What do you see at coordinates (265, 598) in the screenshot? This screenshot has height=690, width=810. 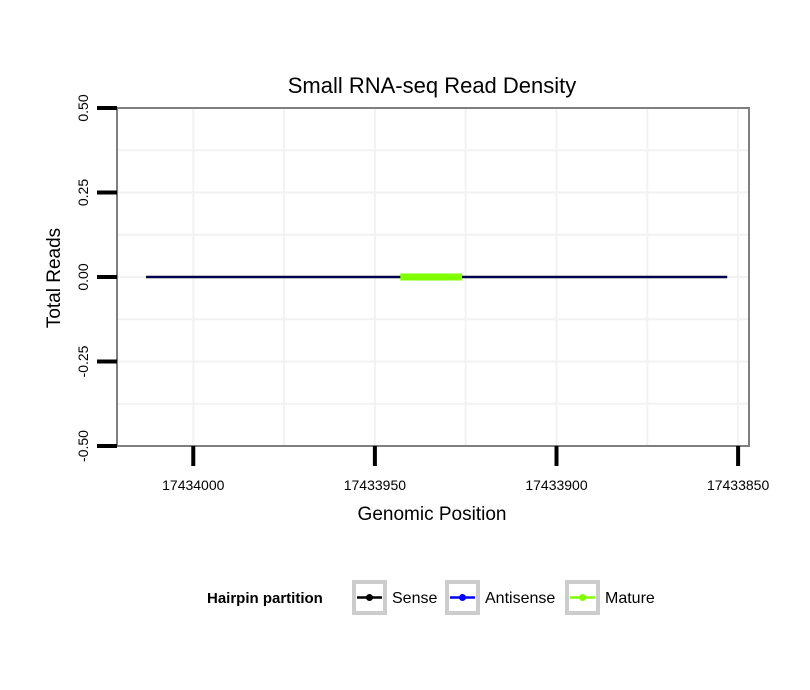 I see `legend-title: Hairpin partition` at bounding box center [265, 598].